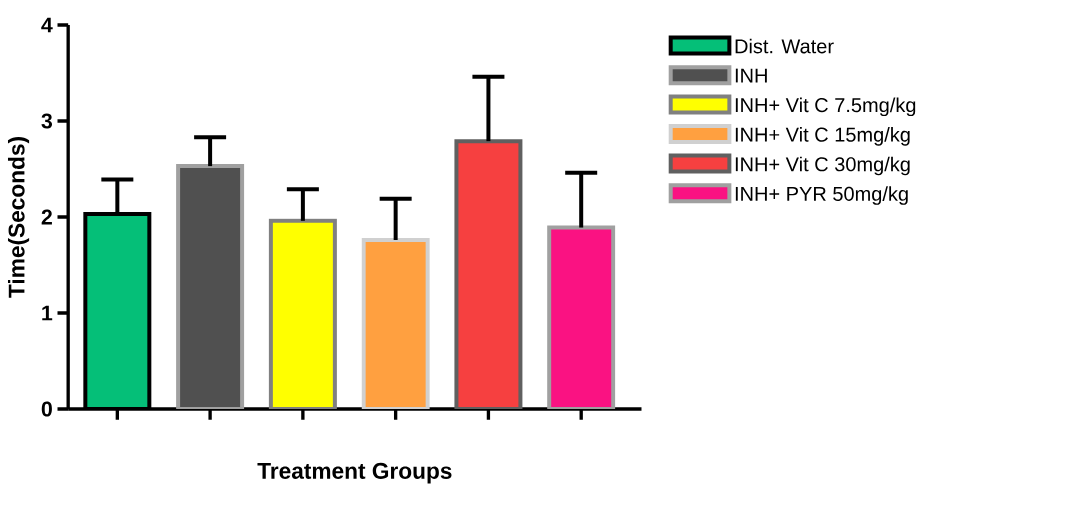 The image size is (1076, 505). I want to click on y-axis-title: Time(Seconds), so click(18, 217).